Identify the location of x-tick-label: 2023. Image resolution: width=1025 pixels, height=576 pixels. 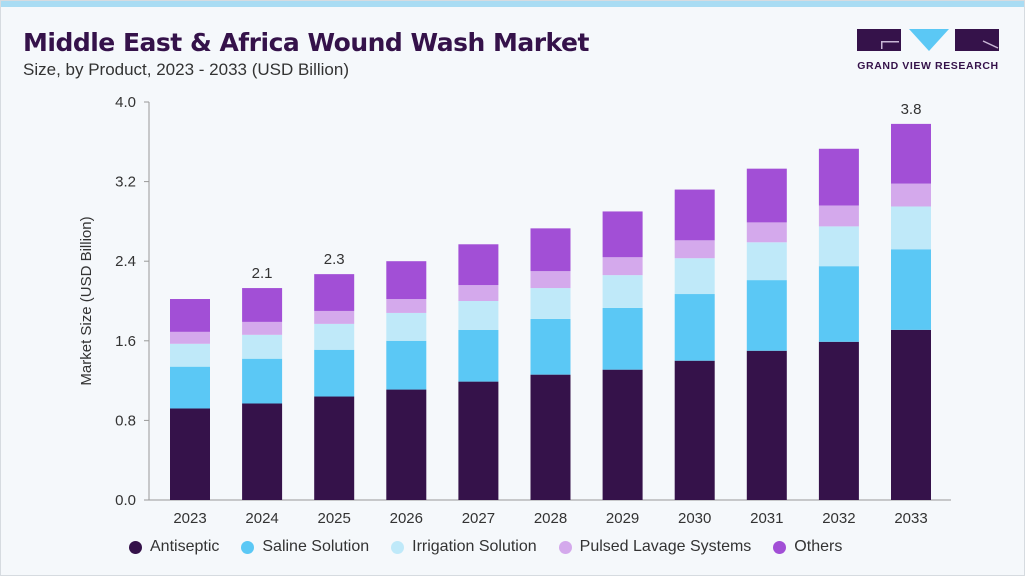
(189, 518).